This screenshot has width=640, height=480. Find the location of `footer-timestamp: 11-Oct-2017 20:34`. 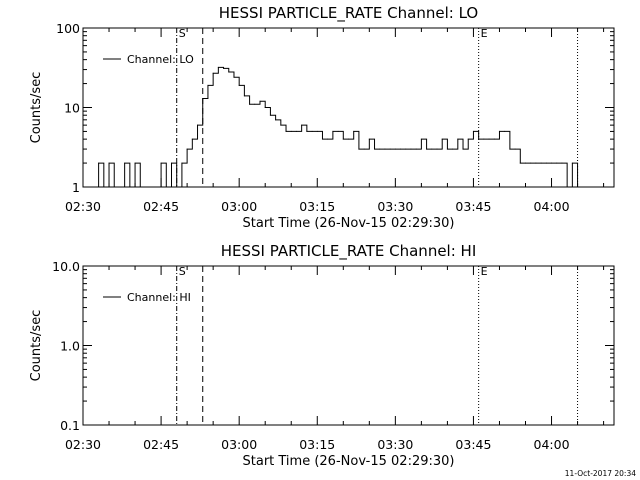

footer-timestamp: 11-Oct-2017 20:34 is located at coordinates (600, 473).